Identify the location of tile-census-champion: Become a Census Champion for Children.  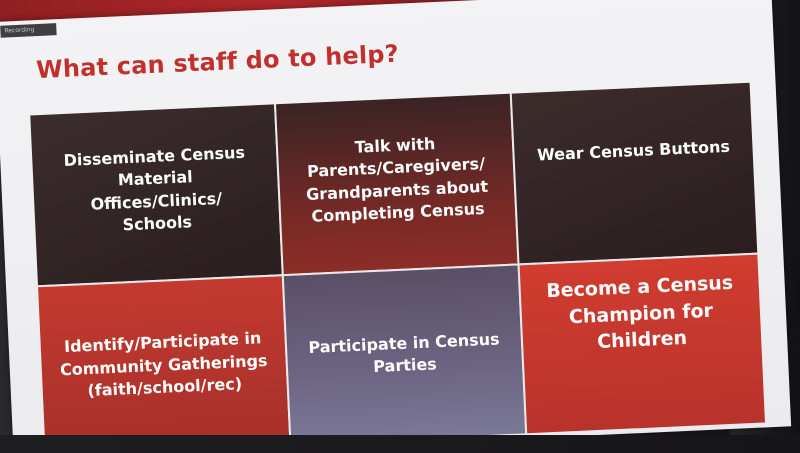
(642, 344).